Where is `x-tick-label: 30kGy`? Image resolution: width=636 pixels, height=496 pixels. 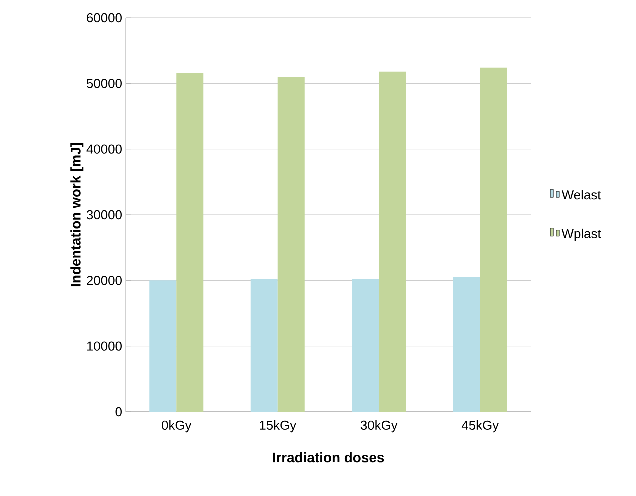
x-tick-label: 30kGy is located at coordinates (379, 426).